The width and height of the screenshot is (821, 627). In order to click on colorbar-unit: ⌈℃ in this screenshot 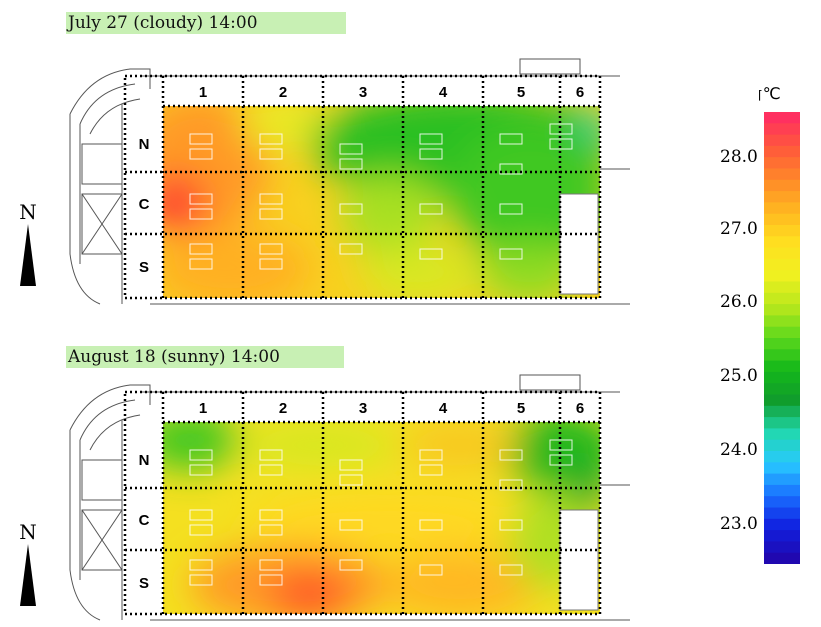, I will do `click(769, 93)`.